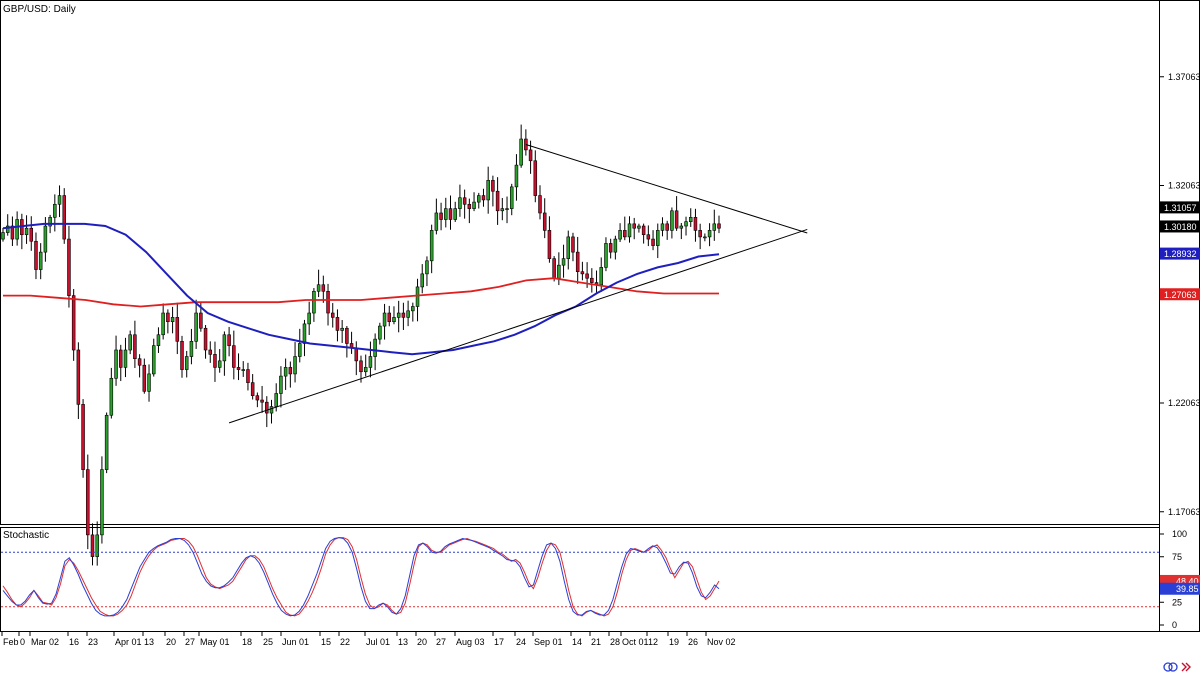 The image size is (1200, 680). What do you see at coordinates (295, 642) in the screenshot?
I see `time-axis-label: Jun 01` at bounding box center [295, 642].